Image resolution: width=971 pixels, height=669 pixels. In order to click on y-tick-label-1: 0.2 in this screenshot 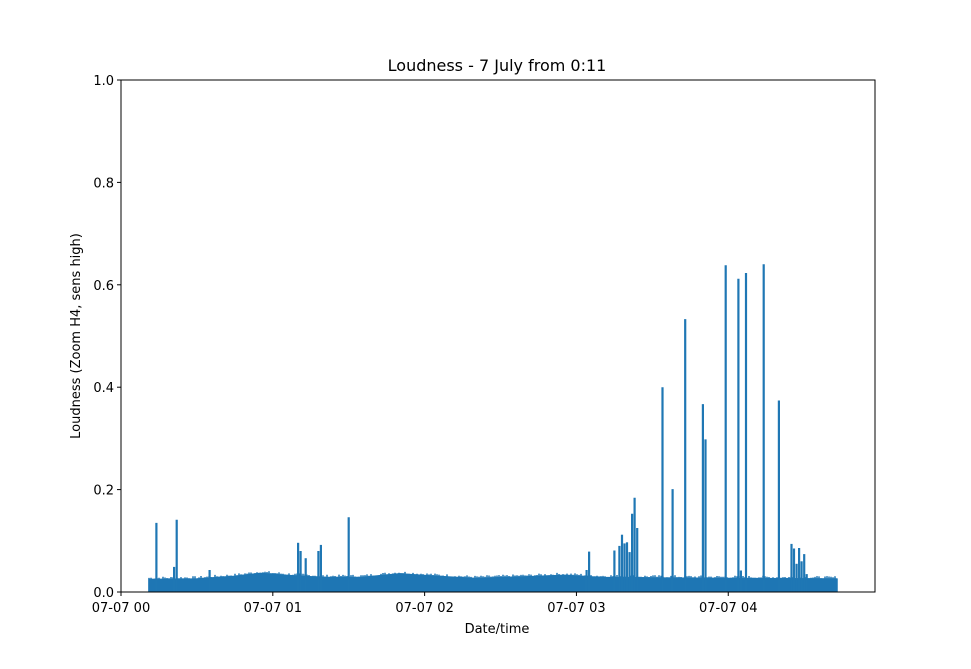, I will do `click(103, 491)`.